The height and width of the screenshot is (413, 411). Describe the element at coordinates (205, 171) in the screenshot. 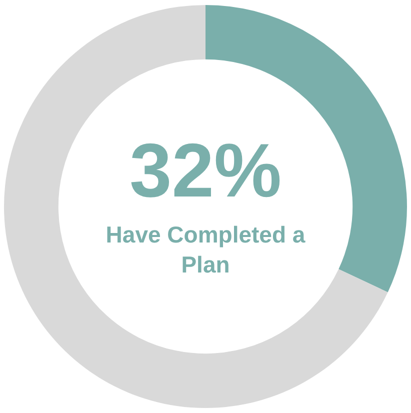

I see `data-label: 32%` at that location.